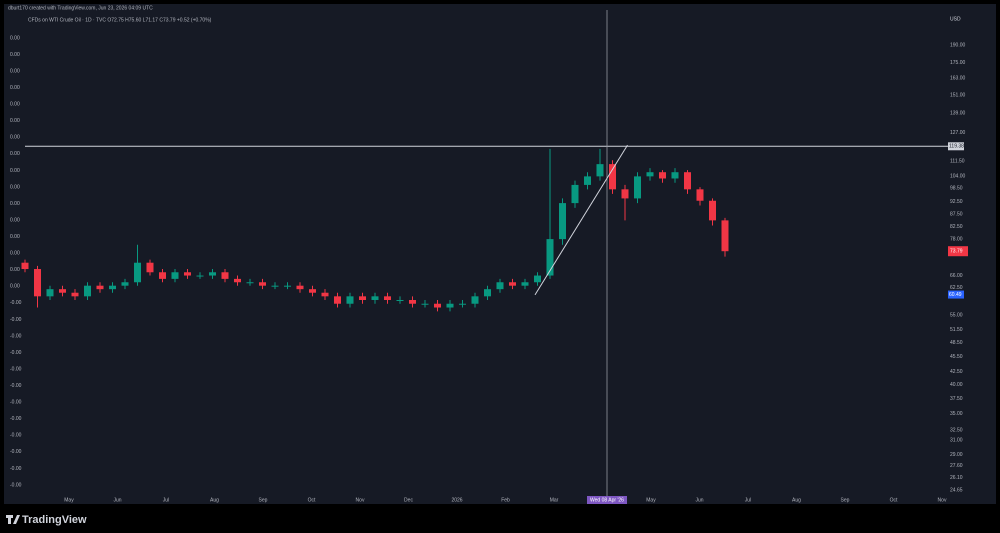 The height and width of the screenshot is (533, 1000). I want to click on crosshair-label: Wed 08 Apr '26, so click(607, 500).